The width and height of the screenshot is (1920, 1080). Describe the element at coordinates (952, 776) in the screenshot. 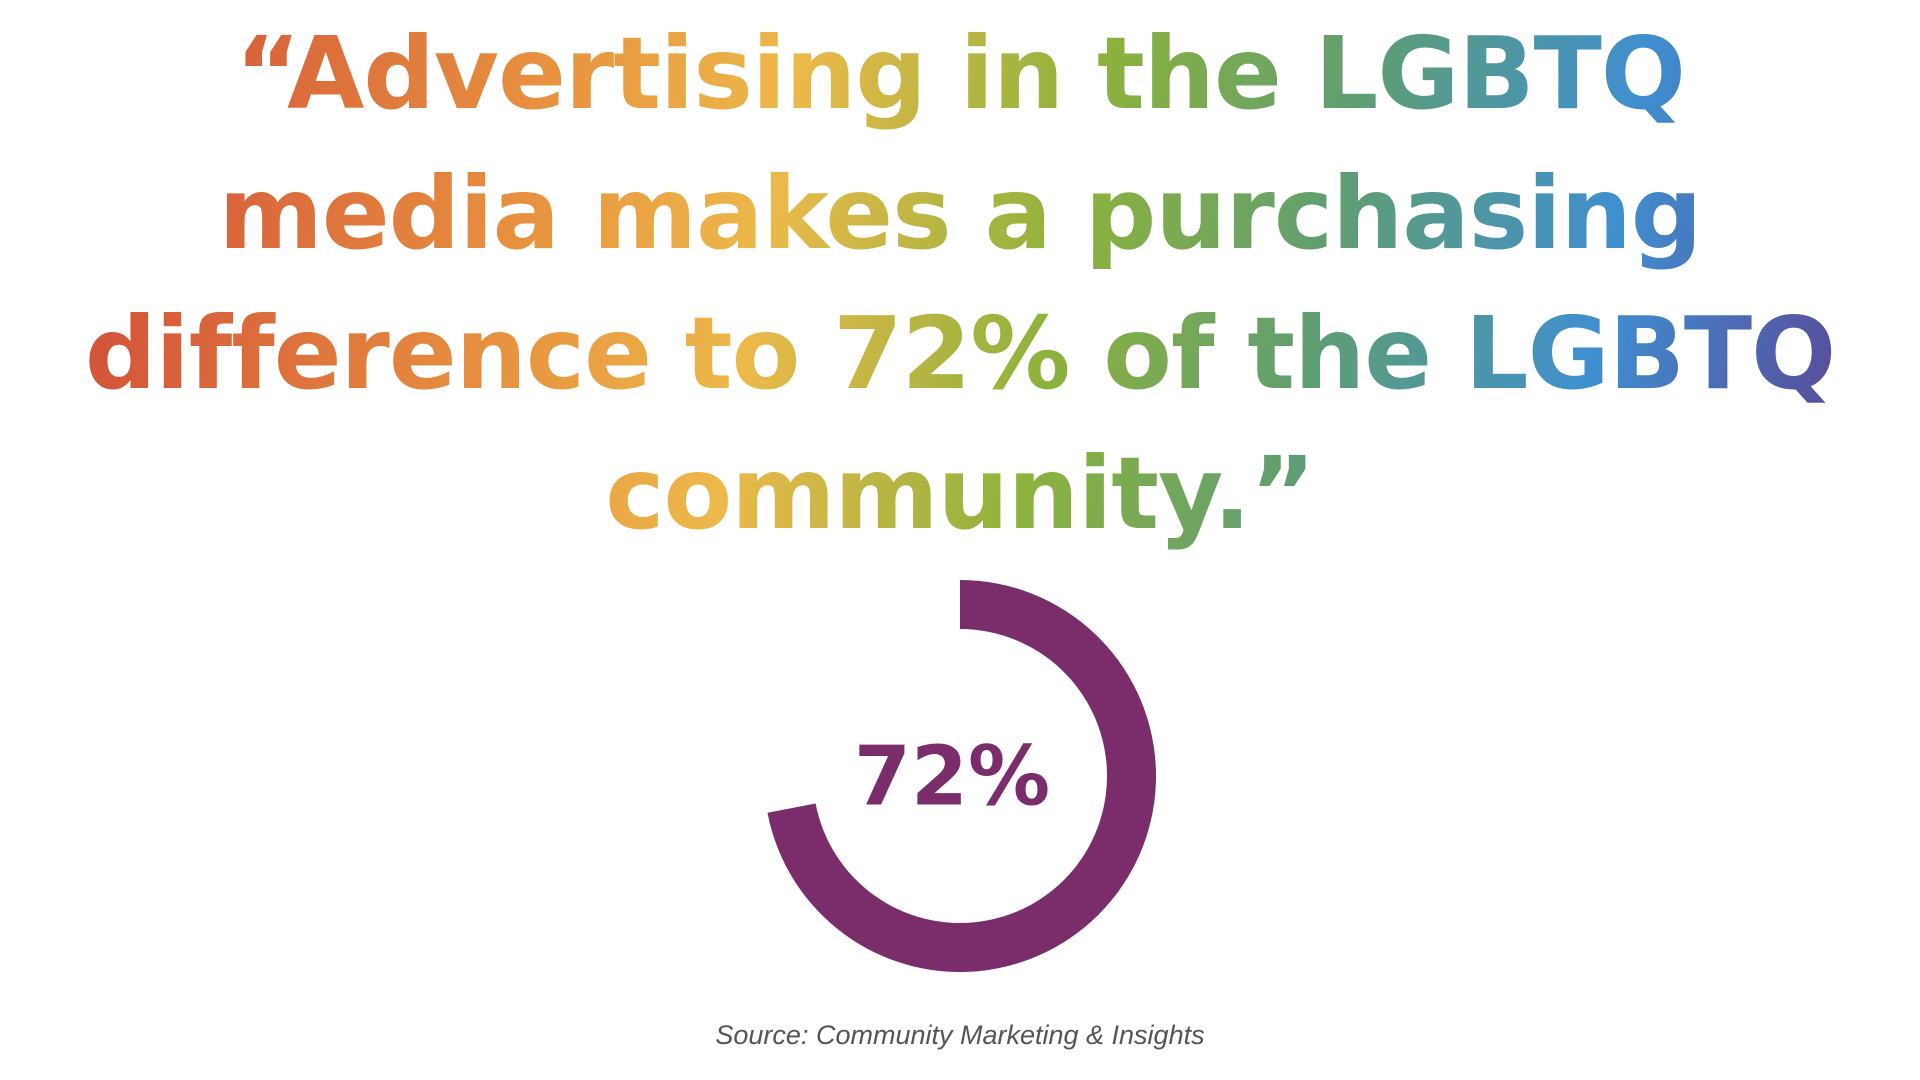

I see `center-label: 72%` at that location.